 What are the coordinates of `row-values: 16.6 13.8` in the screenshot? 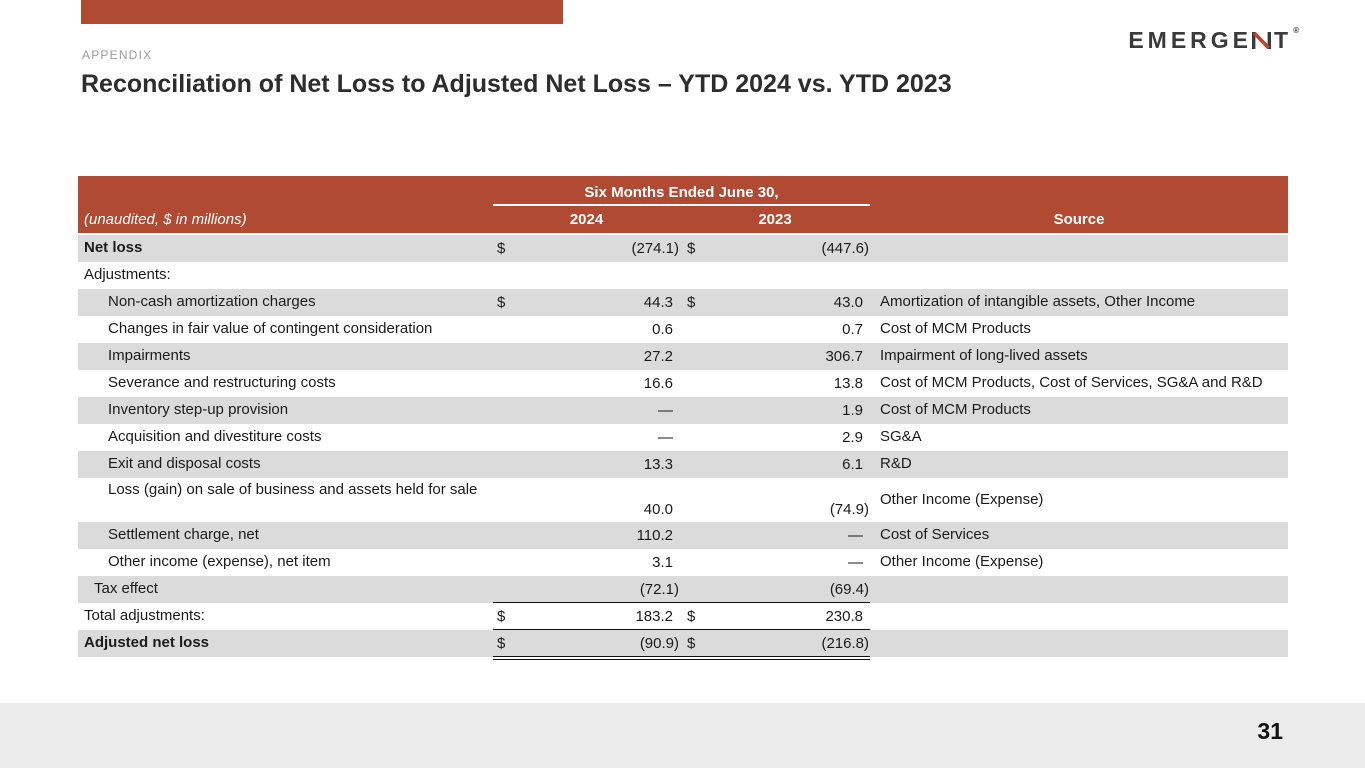 It's located at (681, 383).